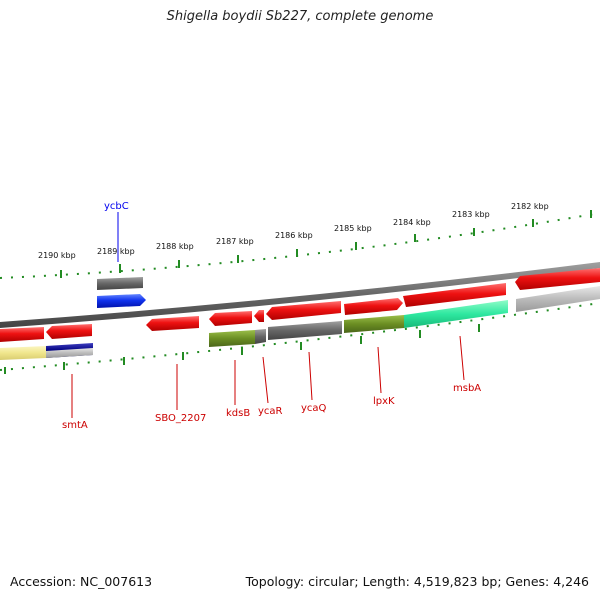 This screenshot has width=600, height=600. I want to click on scale-label: 2182 kbp, so click(530, 206).